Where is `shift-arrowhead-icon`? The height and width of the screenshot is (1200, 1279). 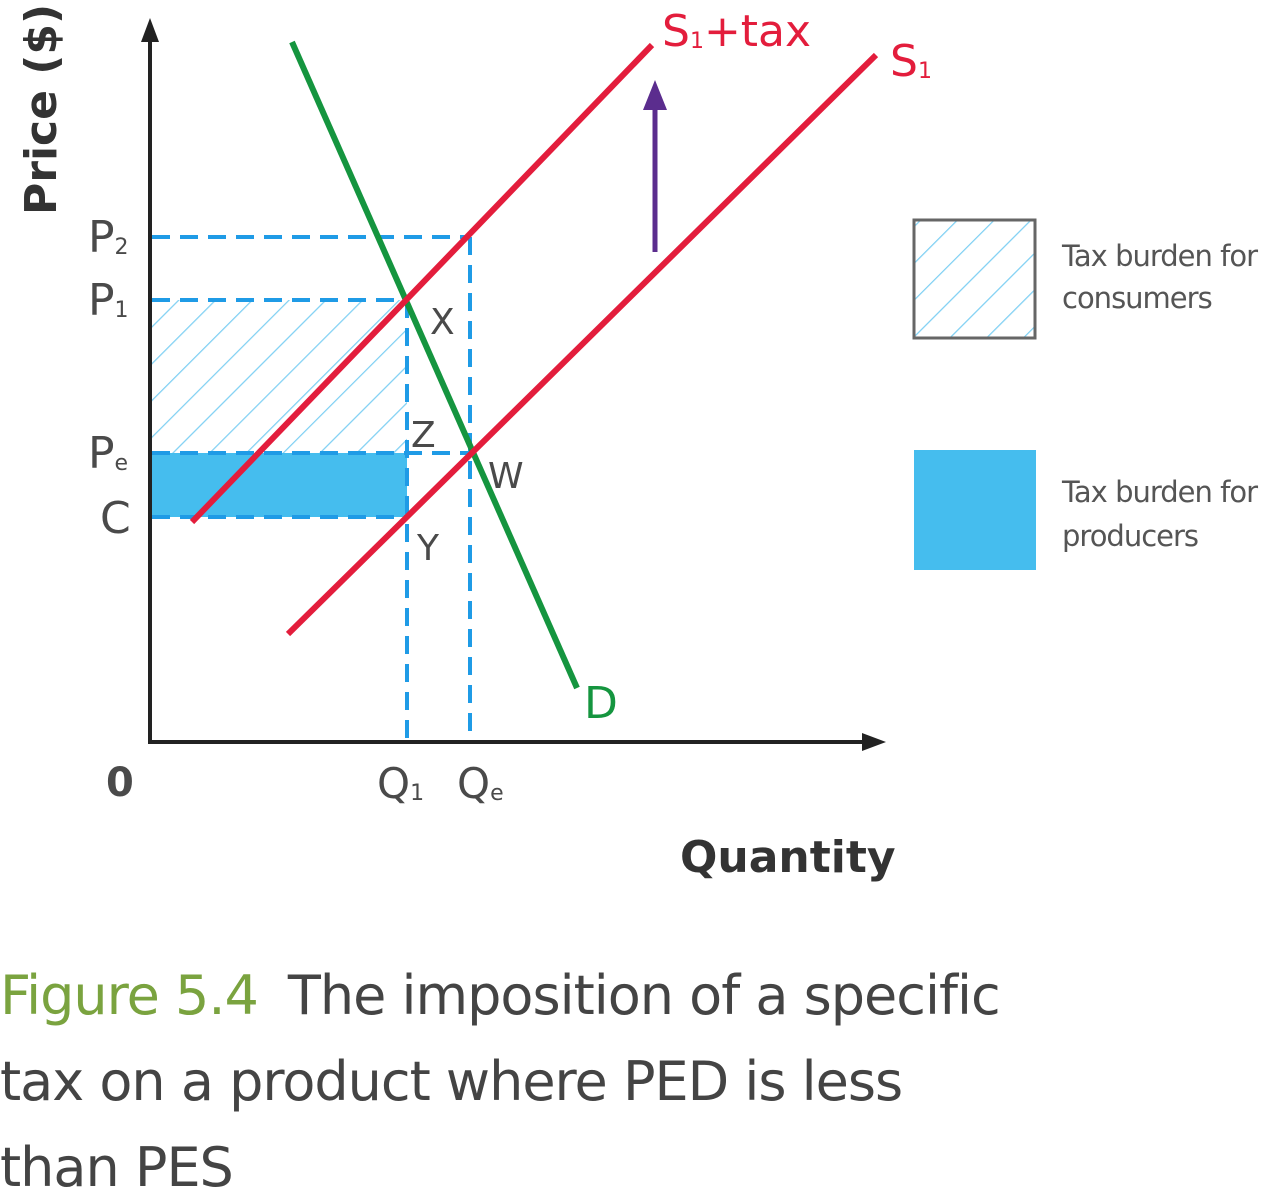 shift-arrowhead-icon is located at coordinates (655, 95).